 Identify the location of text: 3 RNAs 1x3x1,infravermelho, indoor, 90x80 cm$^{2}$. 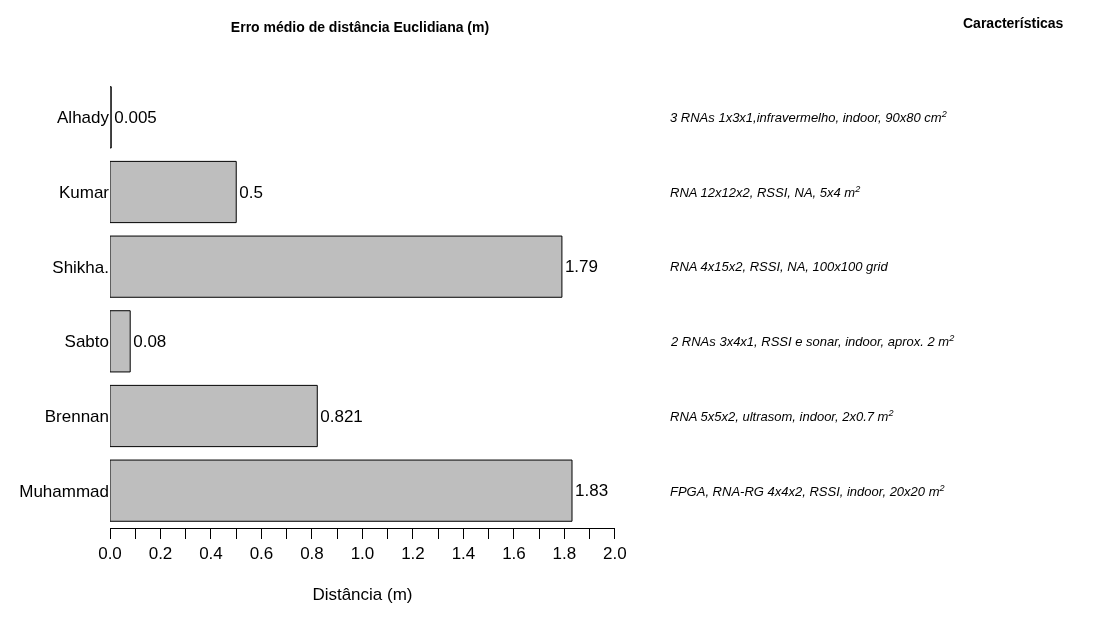
(808, 117).